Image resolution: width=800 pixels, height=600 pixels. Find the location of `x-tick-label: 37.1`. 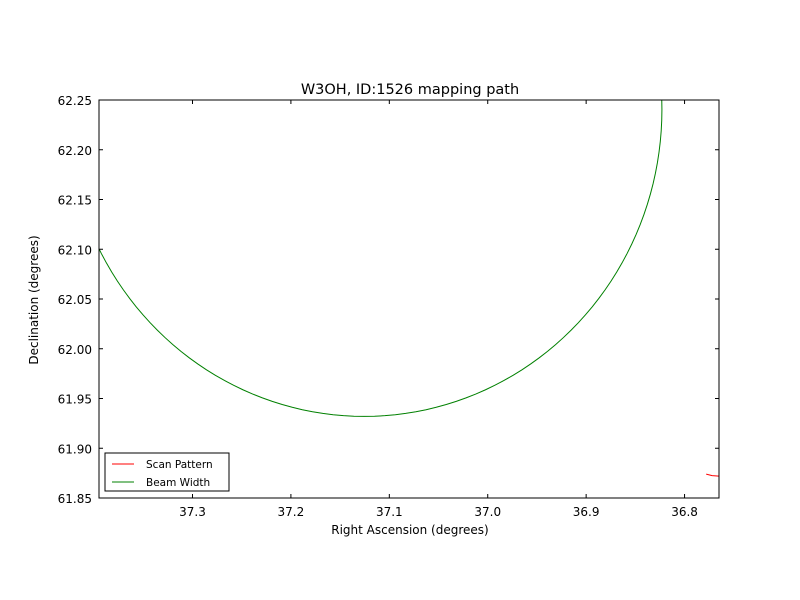

x-tick-label: 37.1 is located at coordinates (389, 512).